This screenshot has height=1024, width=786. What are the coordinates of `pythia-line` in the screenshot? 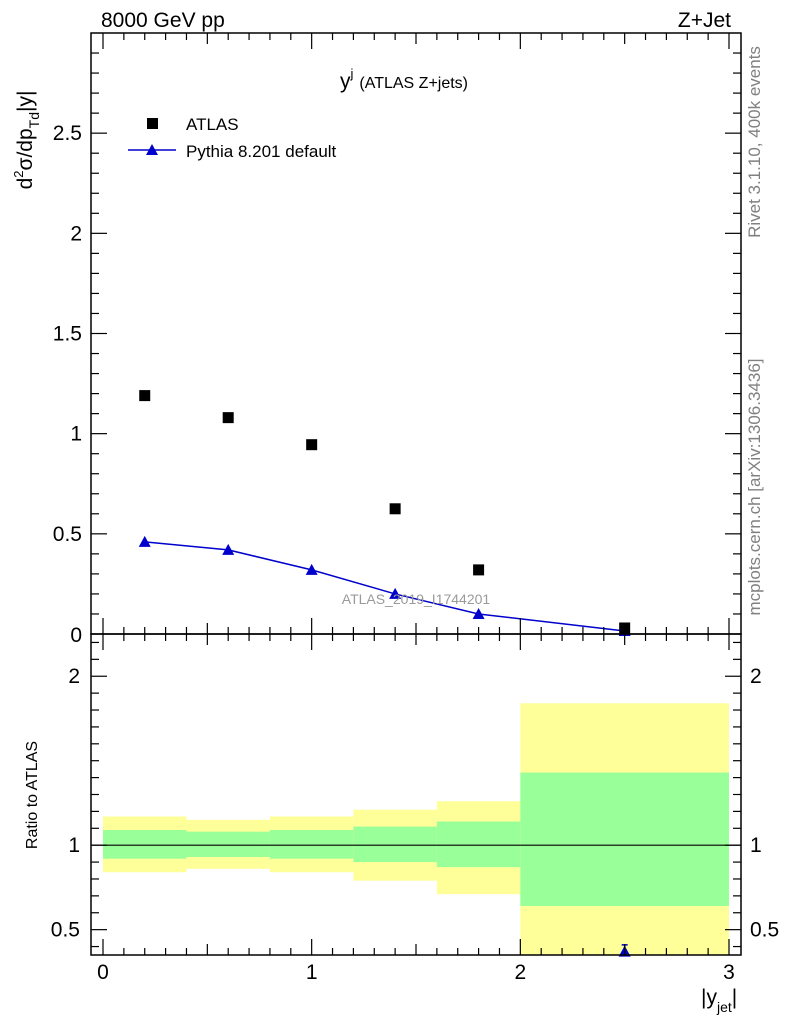 It's located at (384, 586).